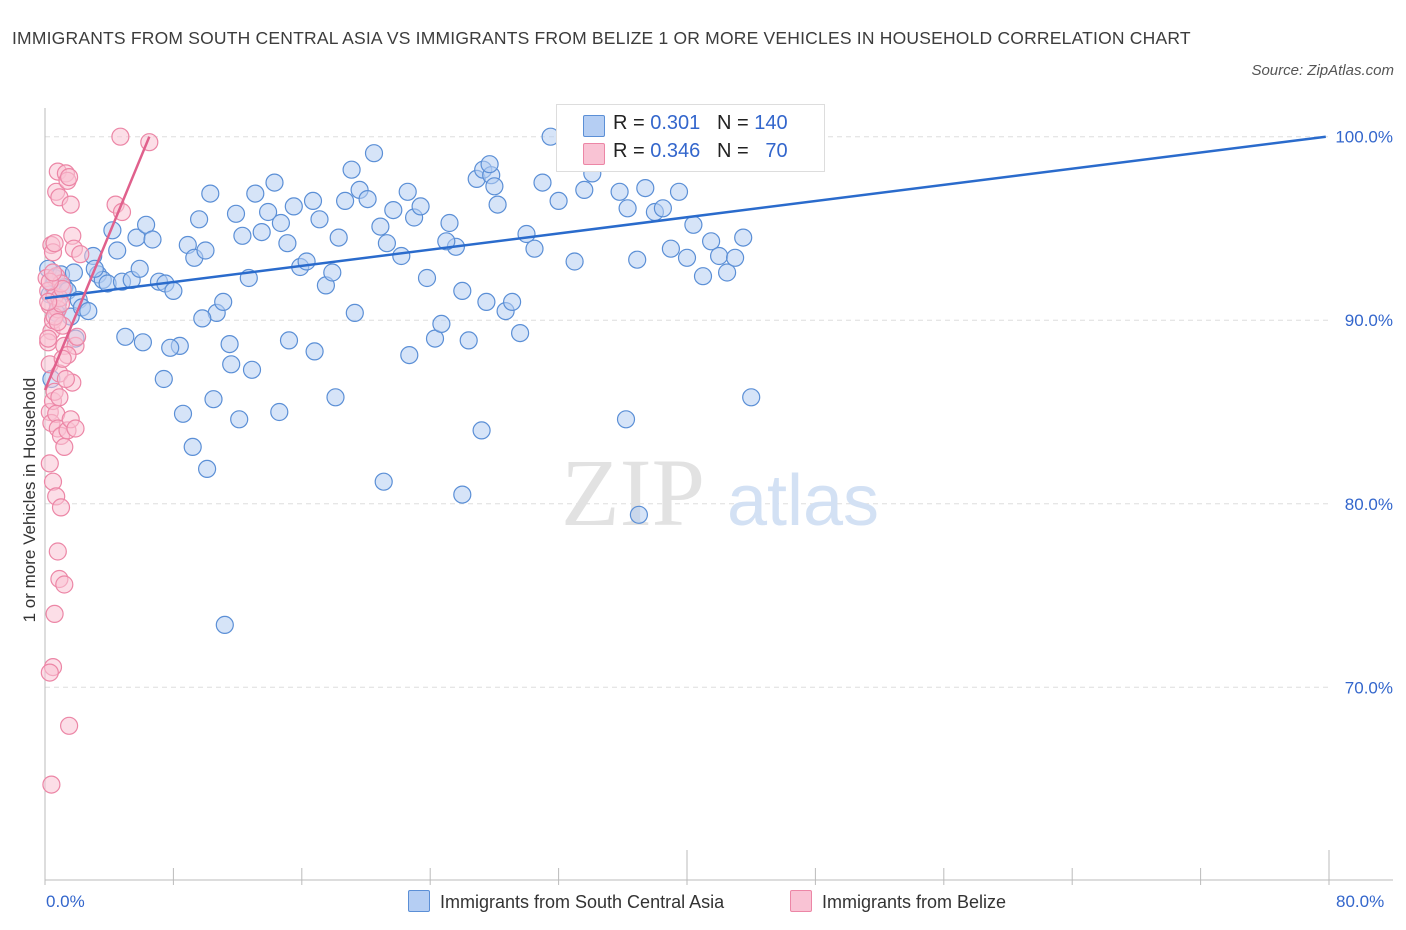  Describe the element at coordinates (1364, 137) in the screenshot. I see `y-tick-label: 100.0%` at that location.